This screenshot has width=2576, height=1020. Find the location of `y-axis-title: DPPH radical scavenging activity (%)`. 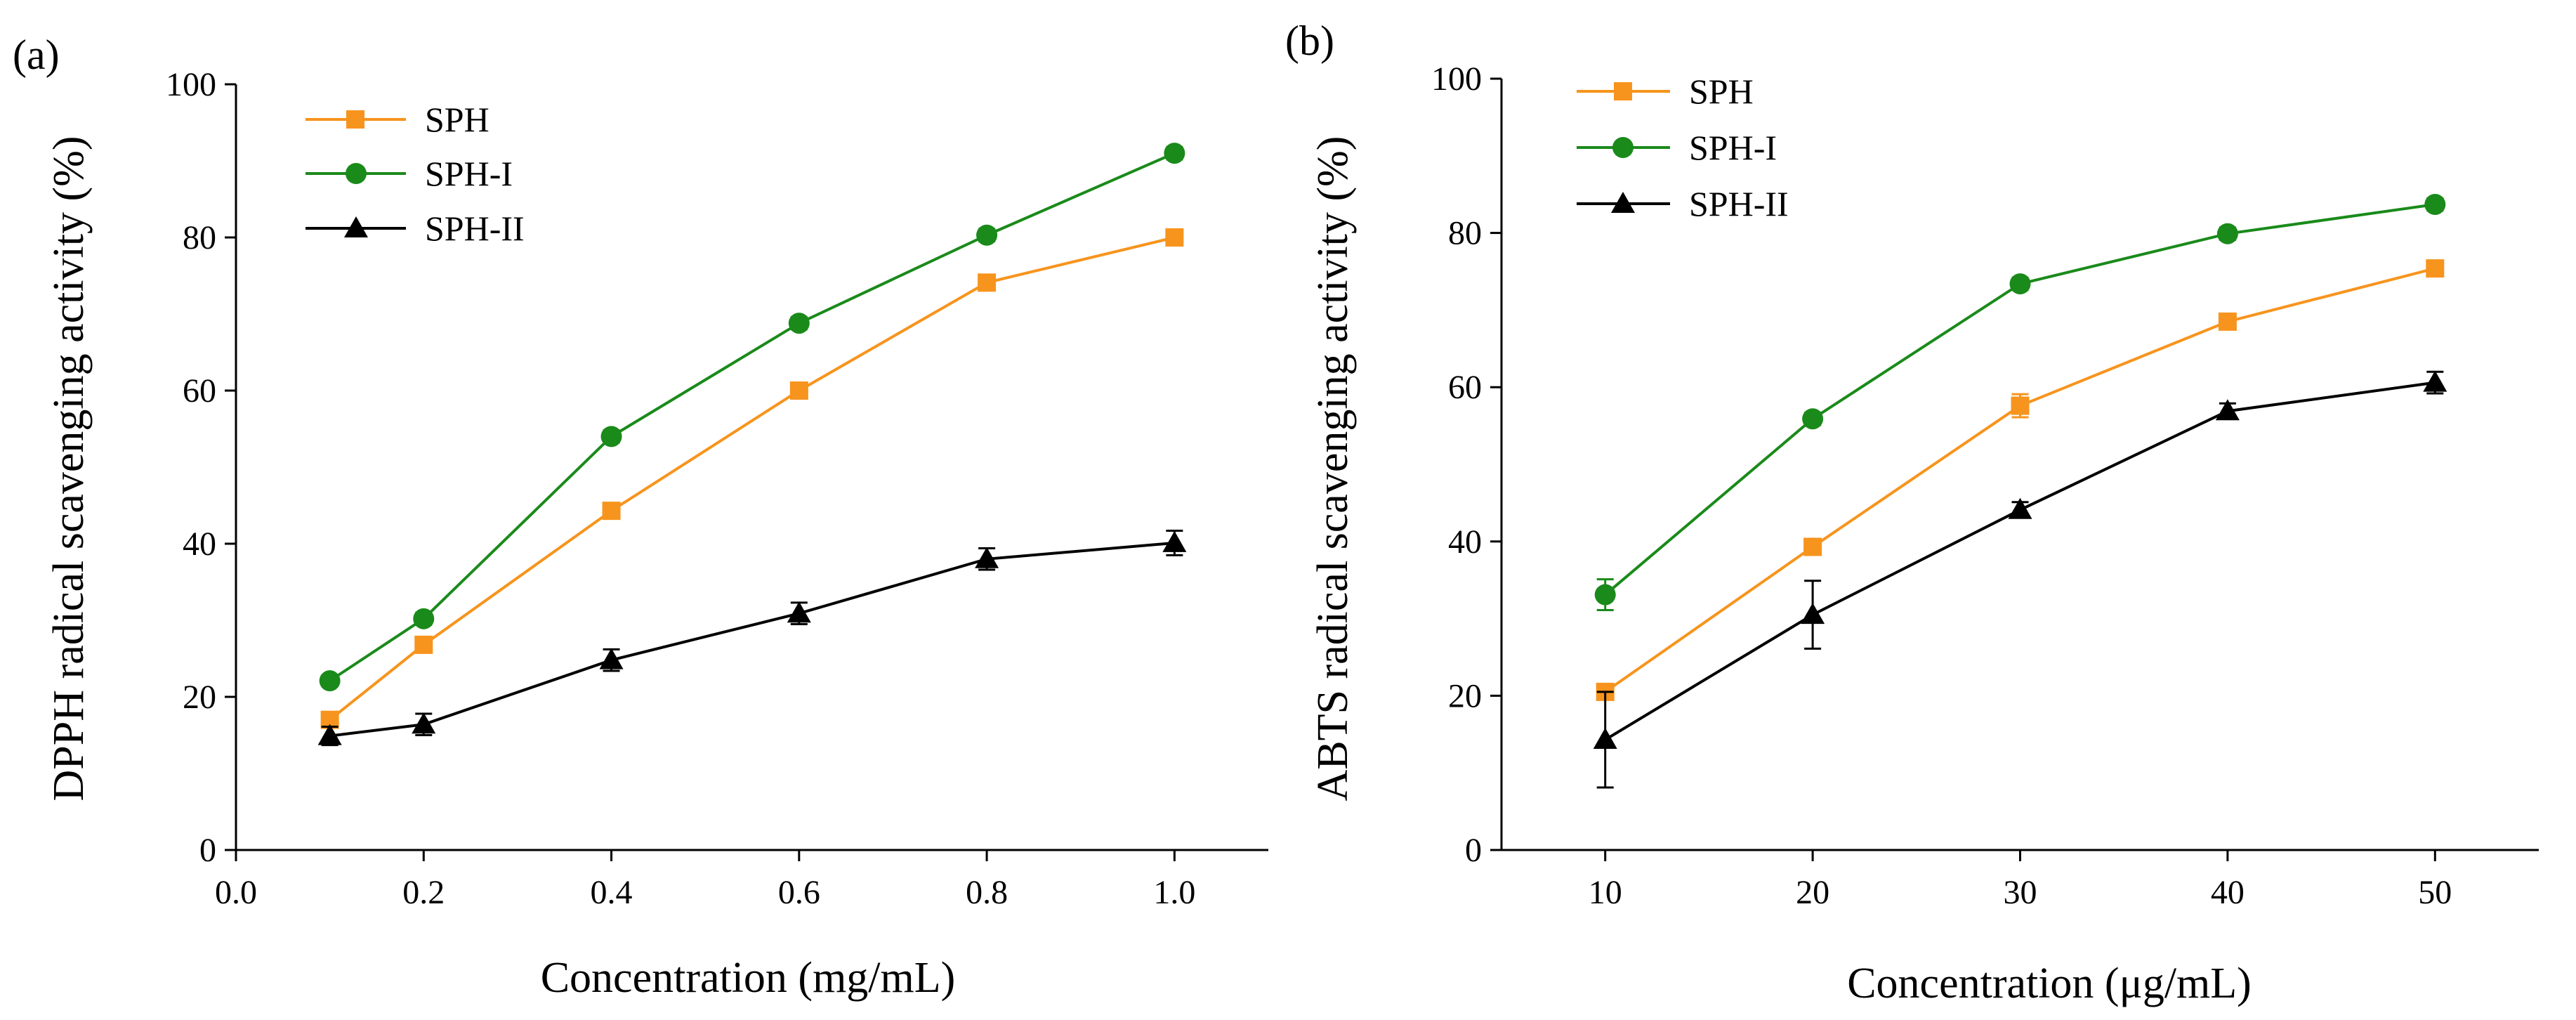

y-axis-title: DPPH radical scavenging activity (%) is located at coordinates (69, 469).